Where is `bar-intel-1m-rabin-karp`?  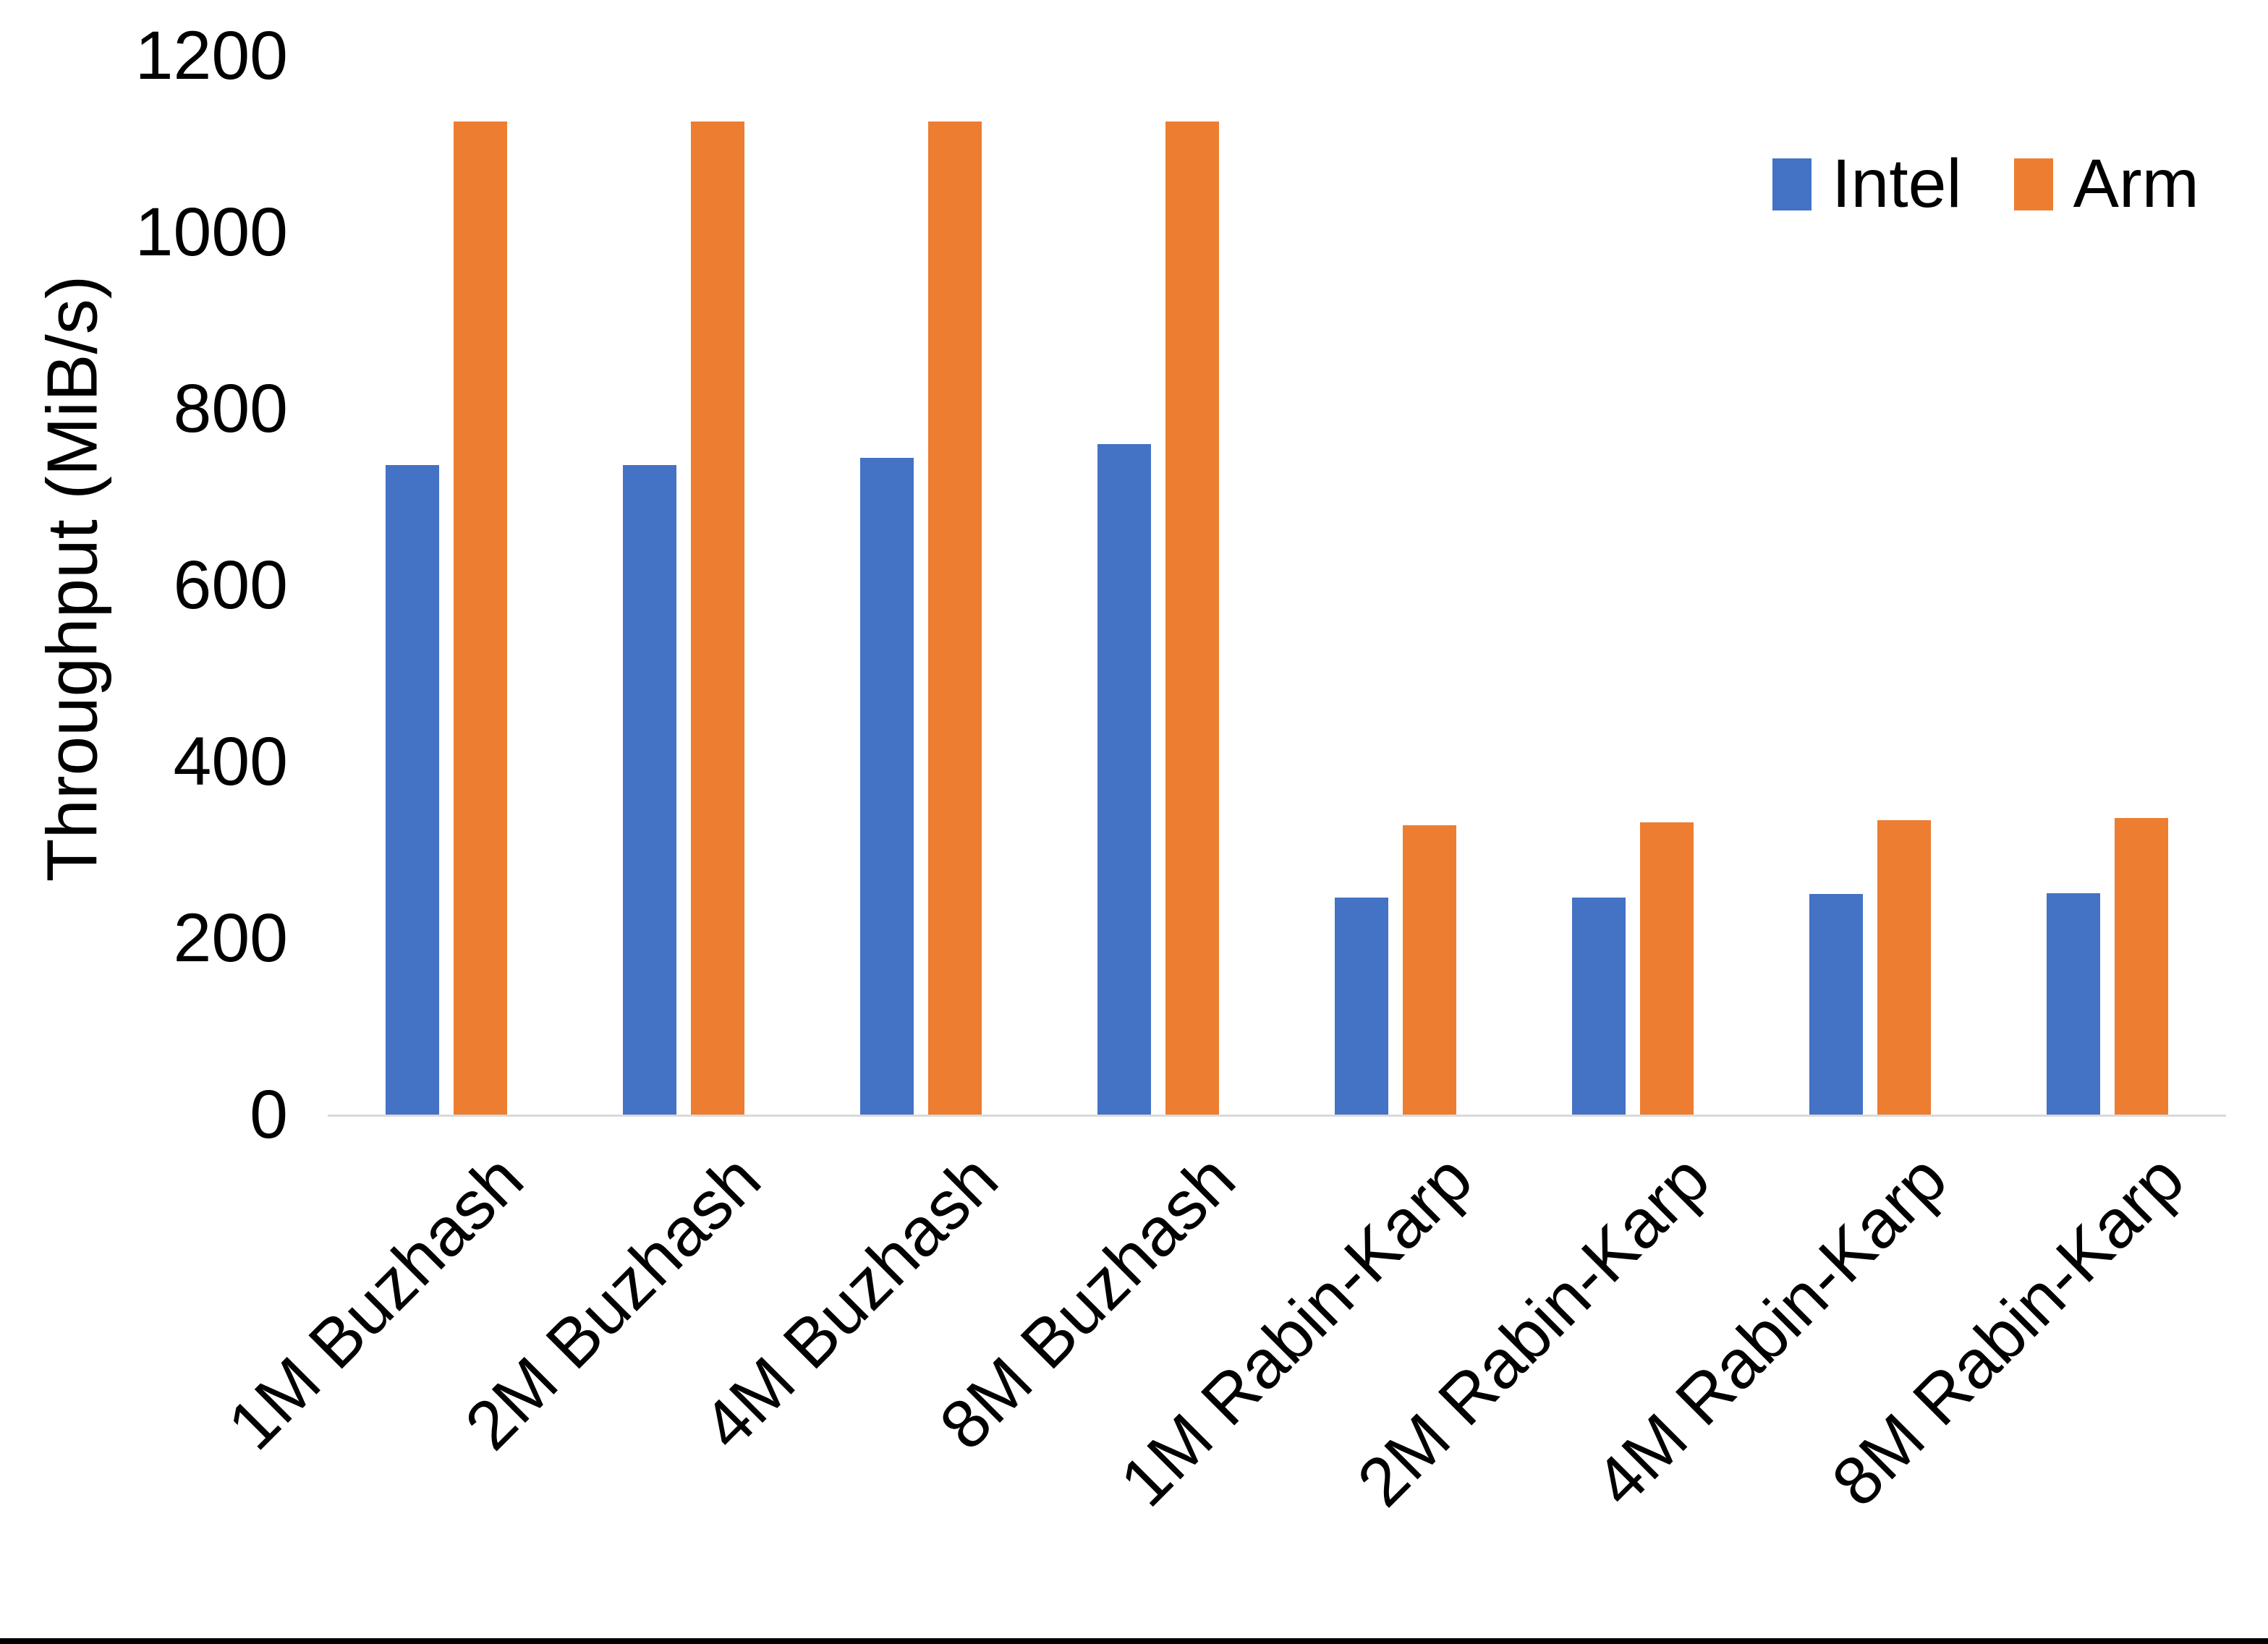 bar-intel-1m-rabin-karp is located at coordinates (1361, 1006).